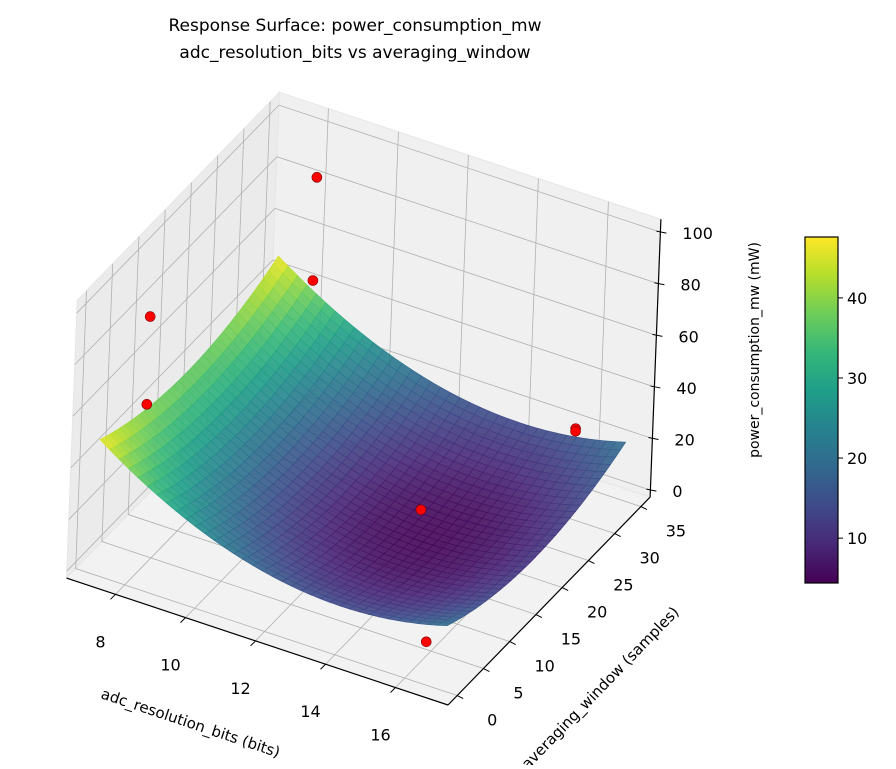 This screenshot has width=896, height=769. I want to click on y-tick-label: 0, so click(492, 720).